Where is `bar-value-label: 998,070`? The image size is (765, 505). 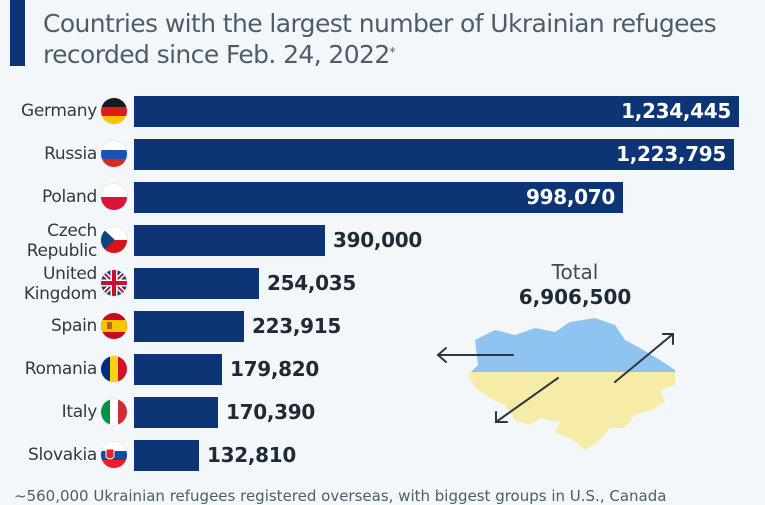
bar-value-label: 998,070 is located at coordinates (570, 197).